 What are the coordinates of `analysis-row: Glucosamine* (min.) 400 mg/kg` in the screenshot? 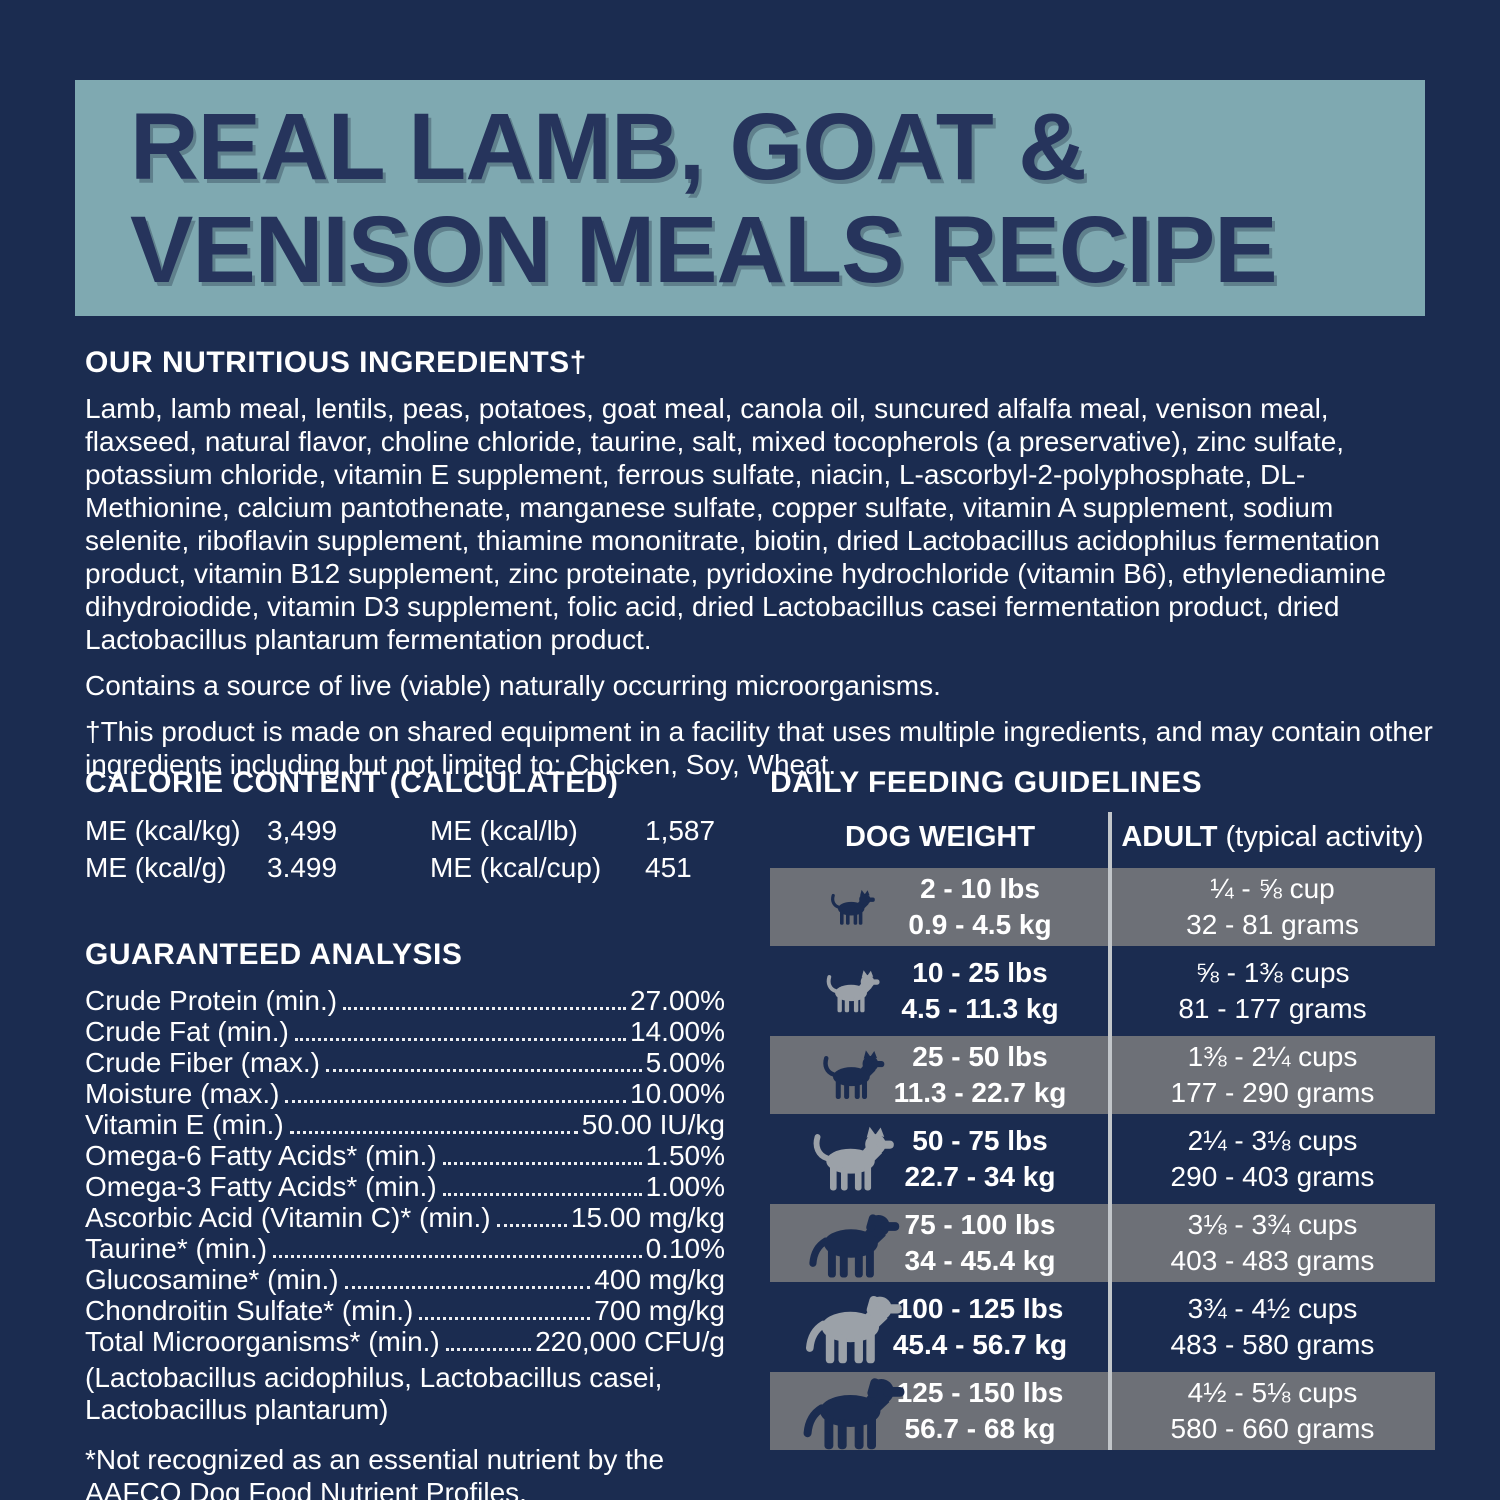 It's located at (405, 1280).